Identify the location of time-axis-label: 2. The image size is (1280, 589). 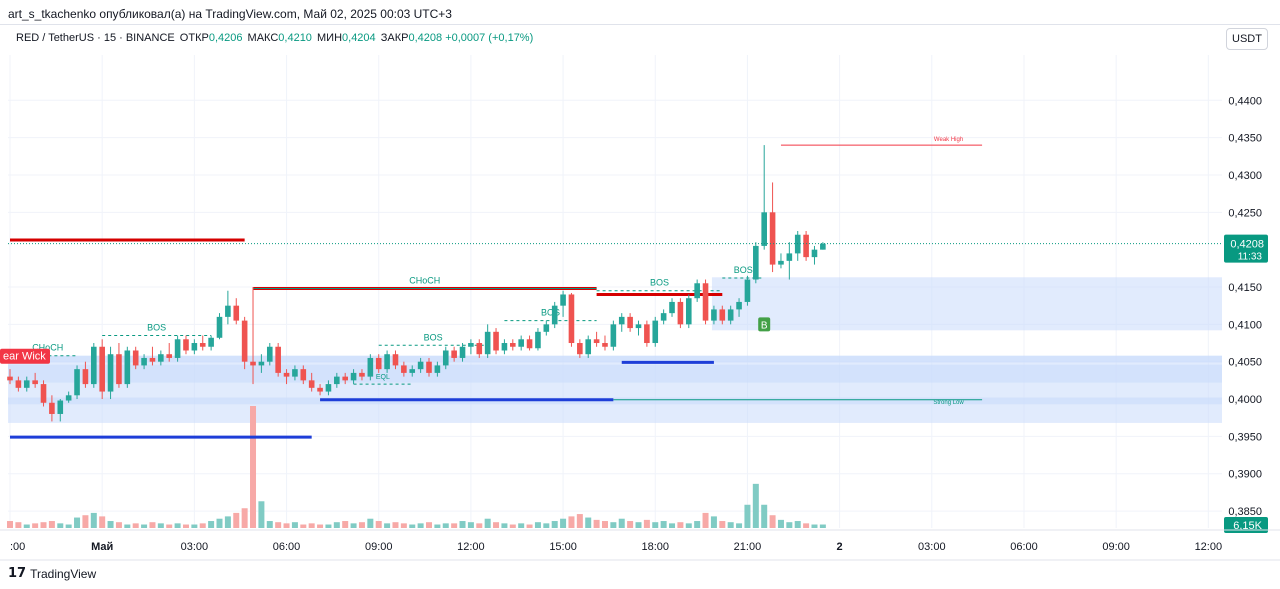
(840, 547).